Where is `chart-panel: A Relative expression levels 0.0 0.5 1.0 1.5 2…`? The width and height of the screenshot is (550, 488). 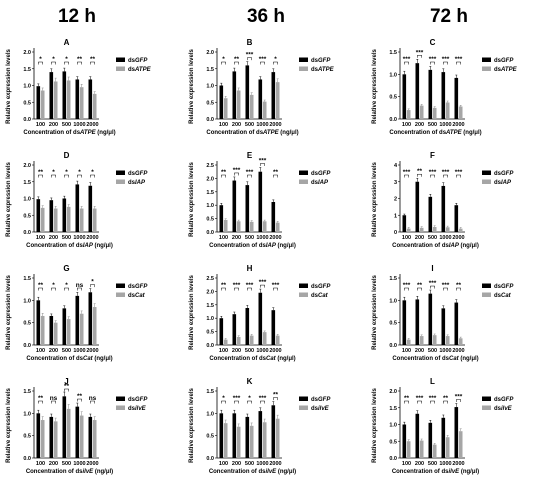 chart-panel: A Relative expression levels 0.0 0.5 1.0 1.5 2… is located at coordinates (79, 87).